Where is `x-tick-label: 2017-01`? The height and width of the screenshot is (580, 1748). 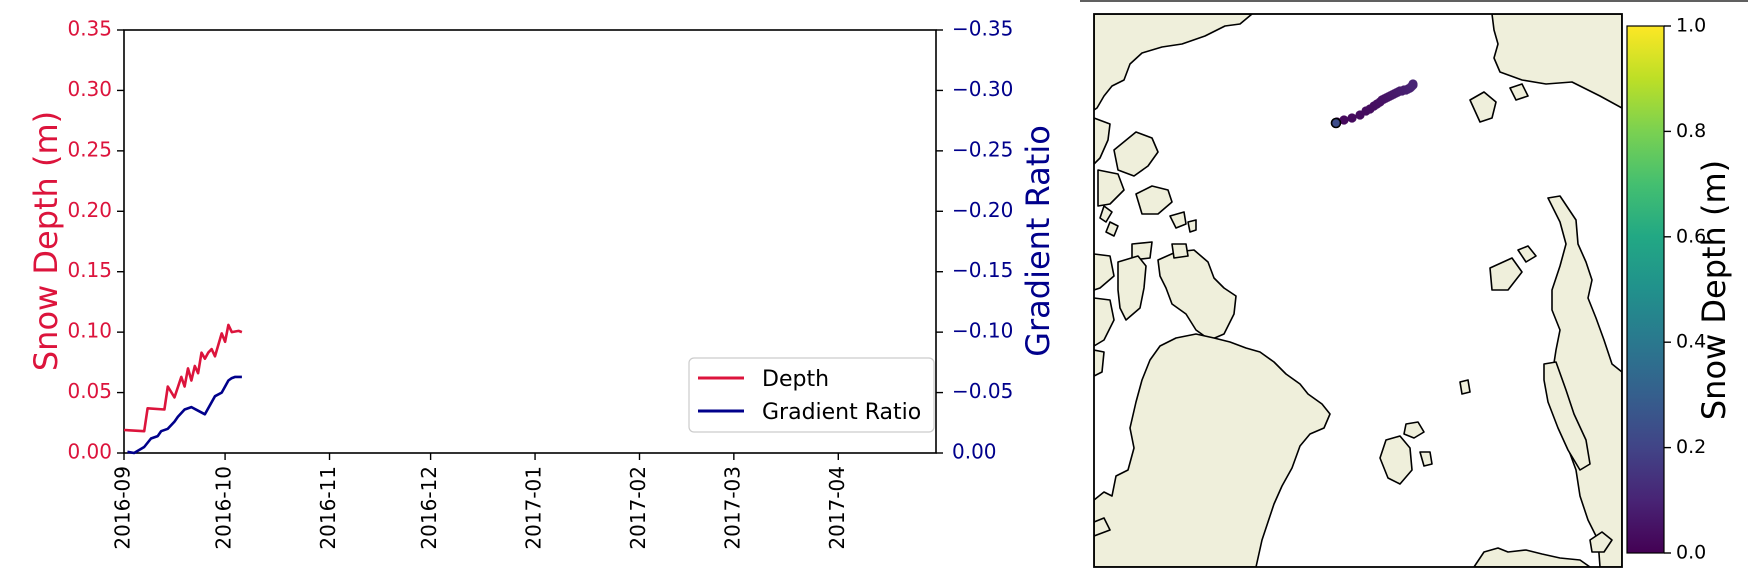 x-tick-label: 2017-01 is located at coordinates (534, 508).